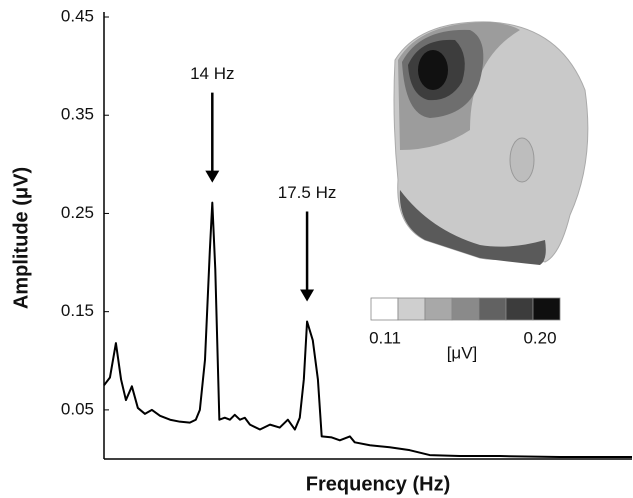 This screenshot has height=498, width=633. Describe the element at coordinates (77, 114) in the screenshot. I see `y-tick-label: 0.35` at that location.